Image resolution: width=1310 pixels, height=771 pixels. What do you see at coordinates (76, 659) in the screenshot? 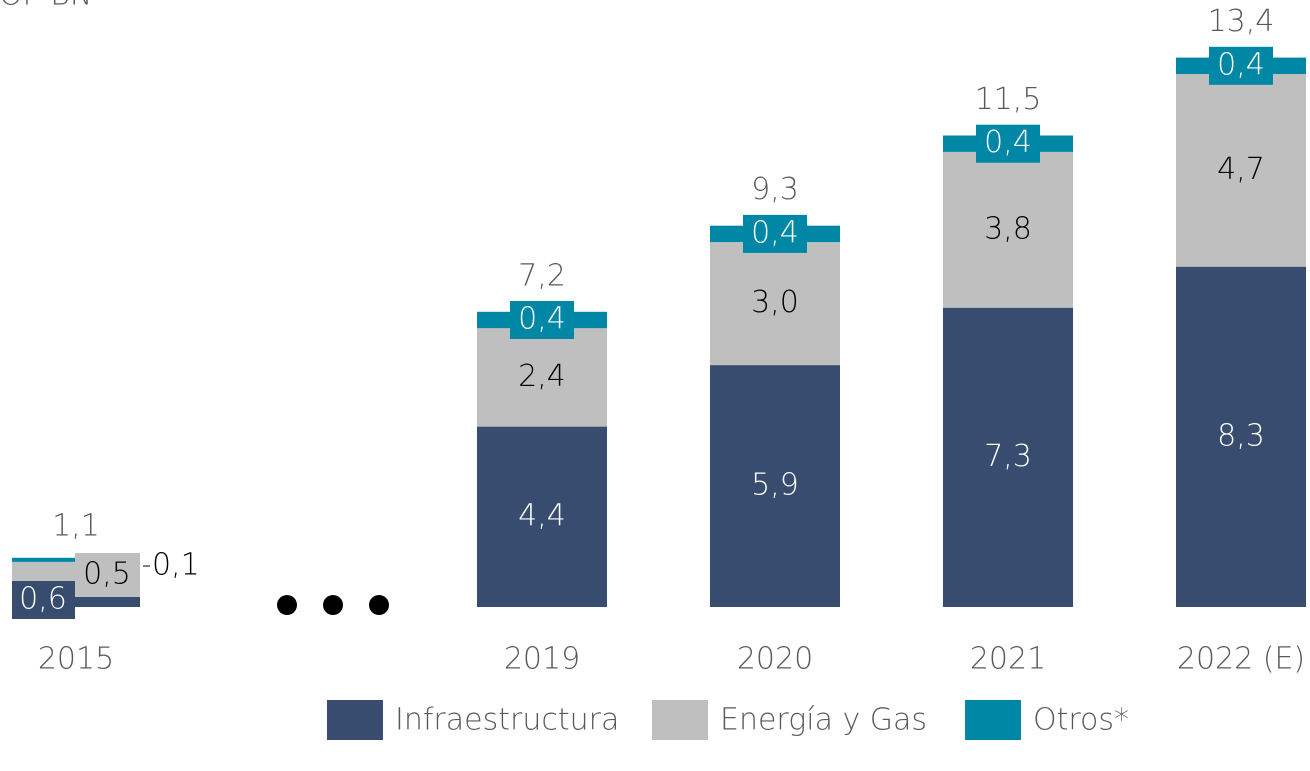
I see `x-tick-label: 2015` at bounding box center [76, 659].